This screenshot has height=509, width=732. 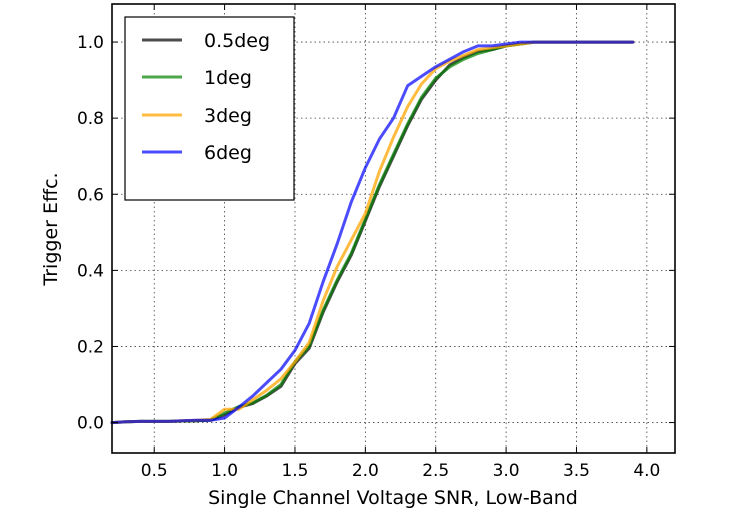 What do you see at coordinates (90, 347) in the screenshot?
I see `y-tick-label: 0.2` at bounding box center [90, 347].